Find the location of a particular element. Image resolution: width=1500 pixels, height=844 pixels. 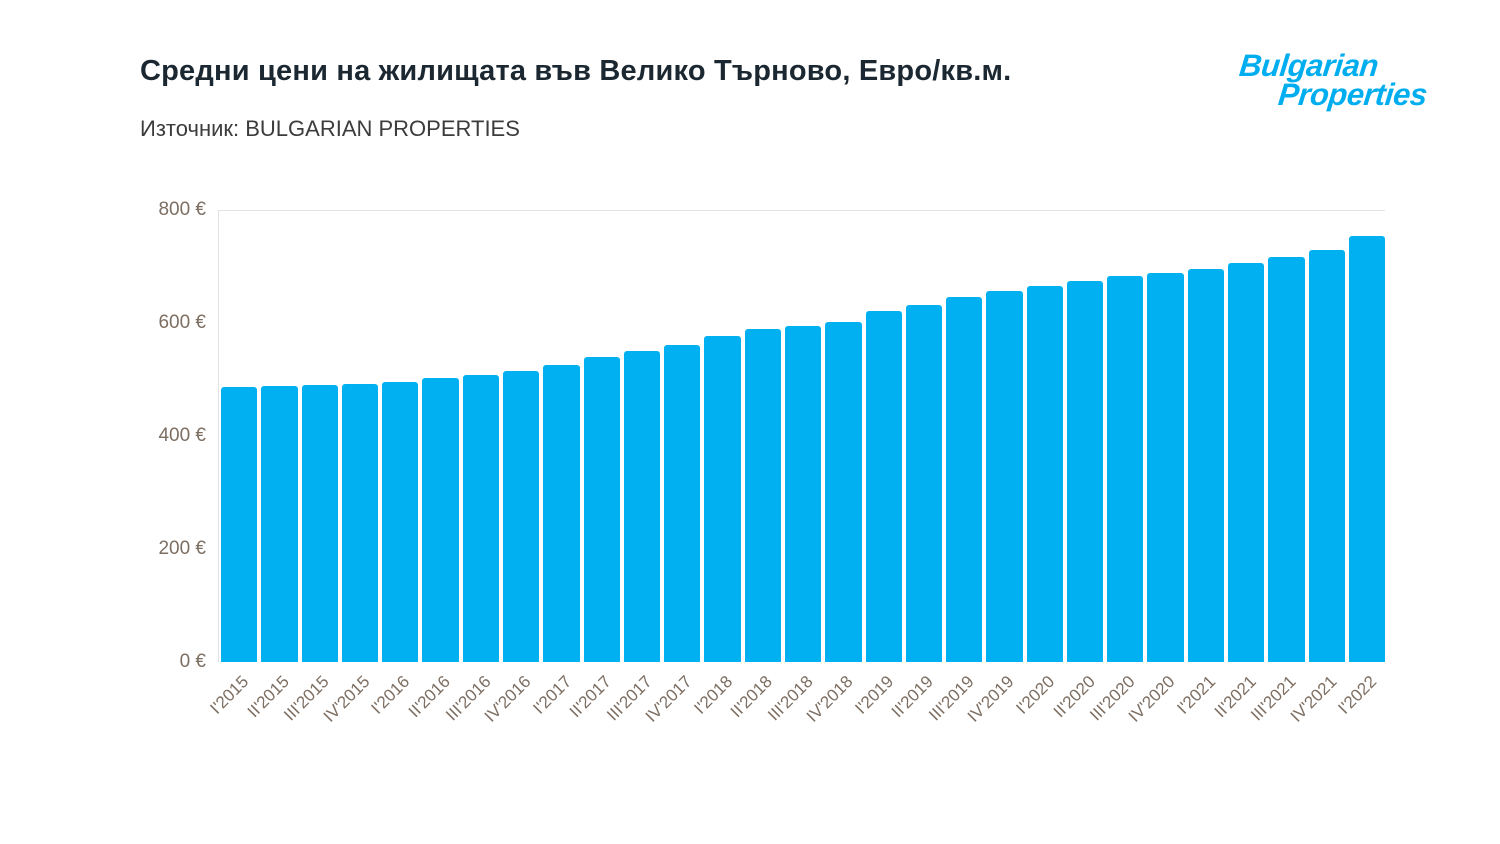

logo-line2: Properties is located at coordinates (1352, 94).